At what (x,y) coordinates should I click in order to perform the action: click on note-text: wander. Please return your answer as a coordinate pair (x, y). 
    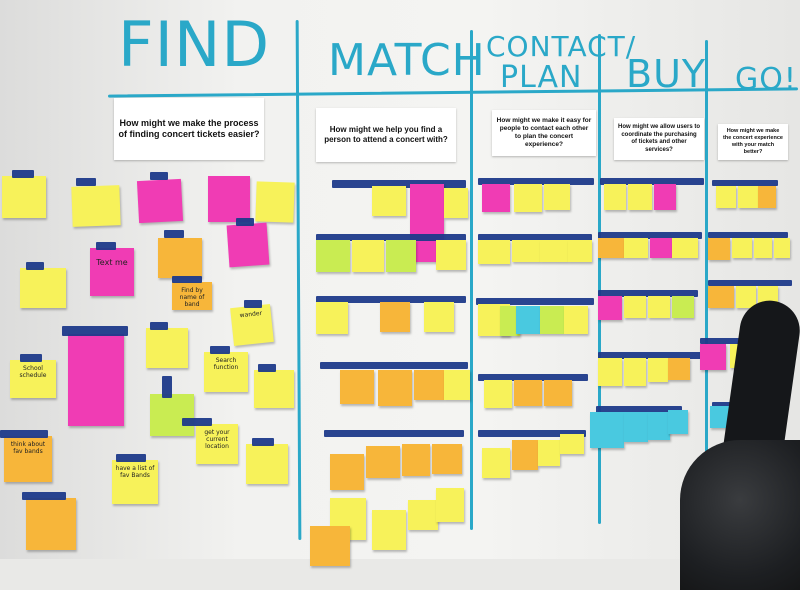
    Looking at the image, I should click on (251, 314).